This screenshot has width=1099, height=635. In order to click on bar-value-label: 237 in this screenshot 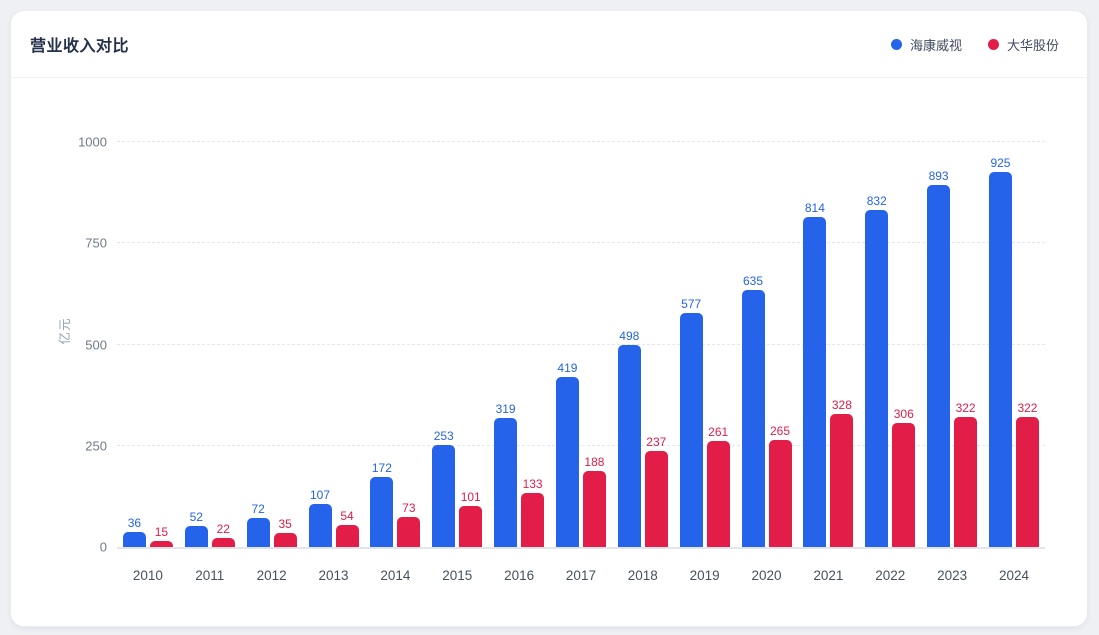, I will do `click(656, 442)`.